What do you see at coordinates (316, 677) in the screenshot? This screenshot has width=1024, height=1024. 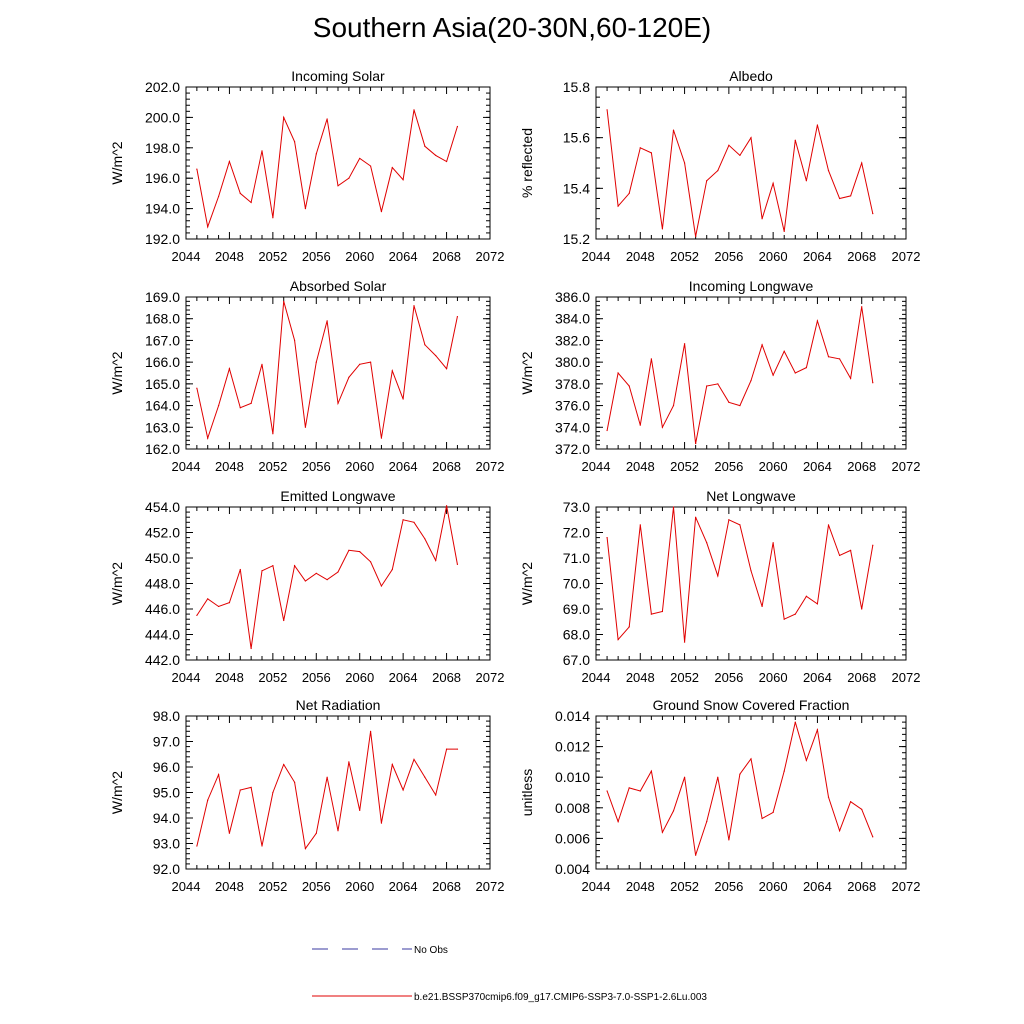 I see `x-tick-label: 2056` at bounding box center [316, 677].